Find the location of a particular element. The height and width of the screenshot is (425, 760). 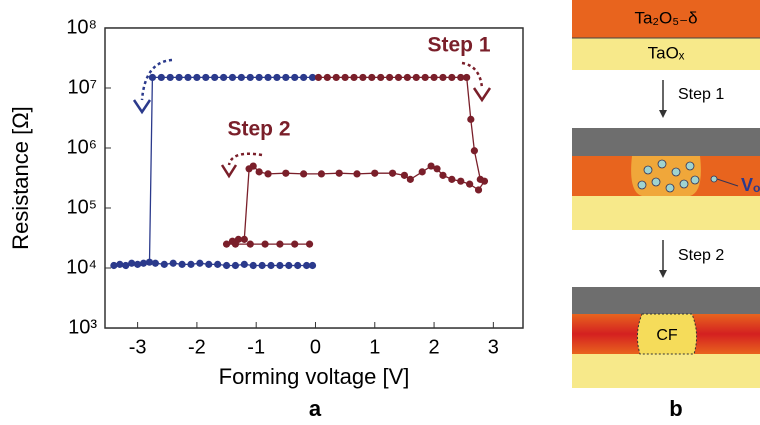

y-axis-title: Resistance [Ω] is located at coordinates (20, 178).